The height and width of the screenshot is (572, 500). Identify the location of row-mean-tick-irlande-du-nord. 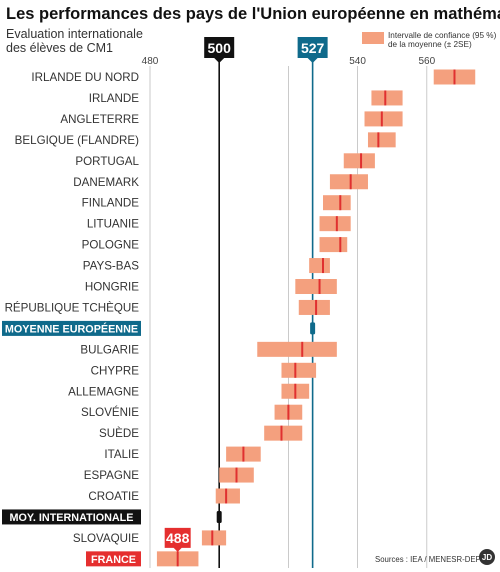
(454, 77).